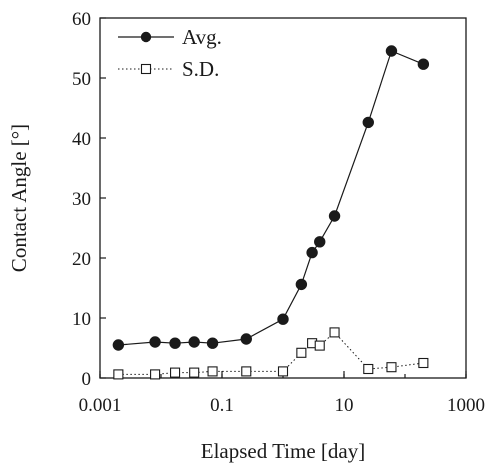 The image size is (498, 467). What do you see at coordinates (202, 37) in the screenshot?
I see `legend-label: Avg.` at bounding box center [202, 37].